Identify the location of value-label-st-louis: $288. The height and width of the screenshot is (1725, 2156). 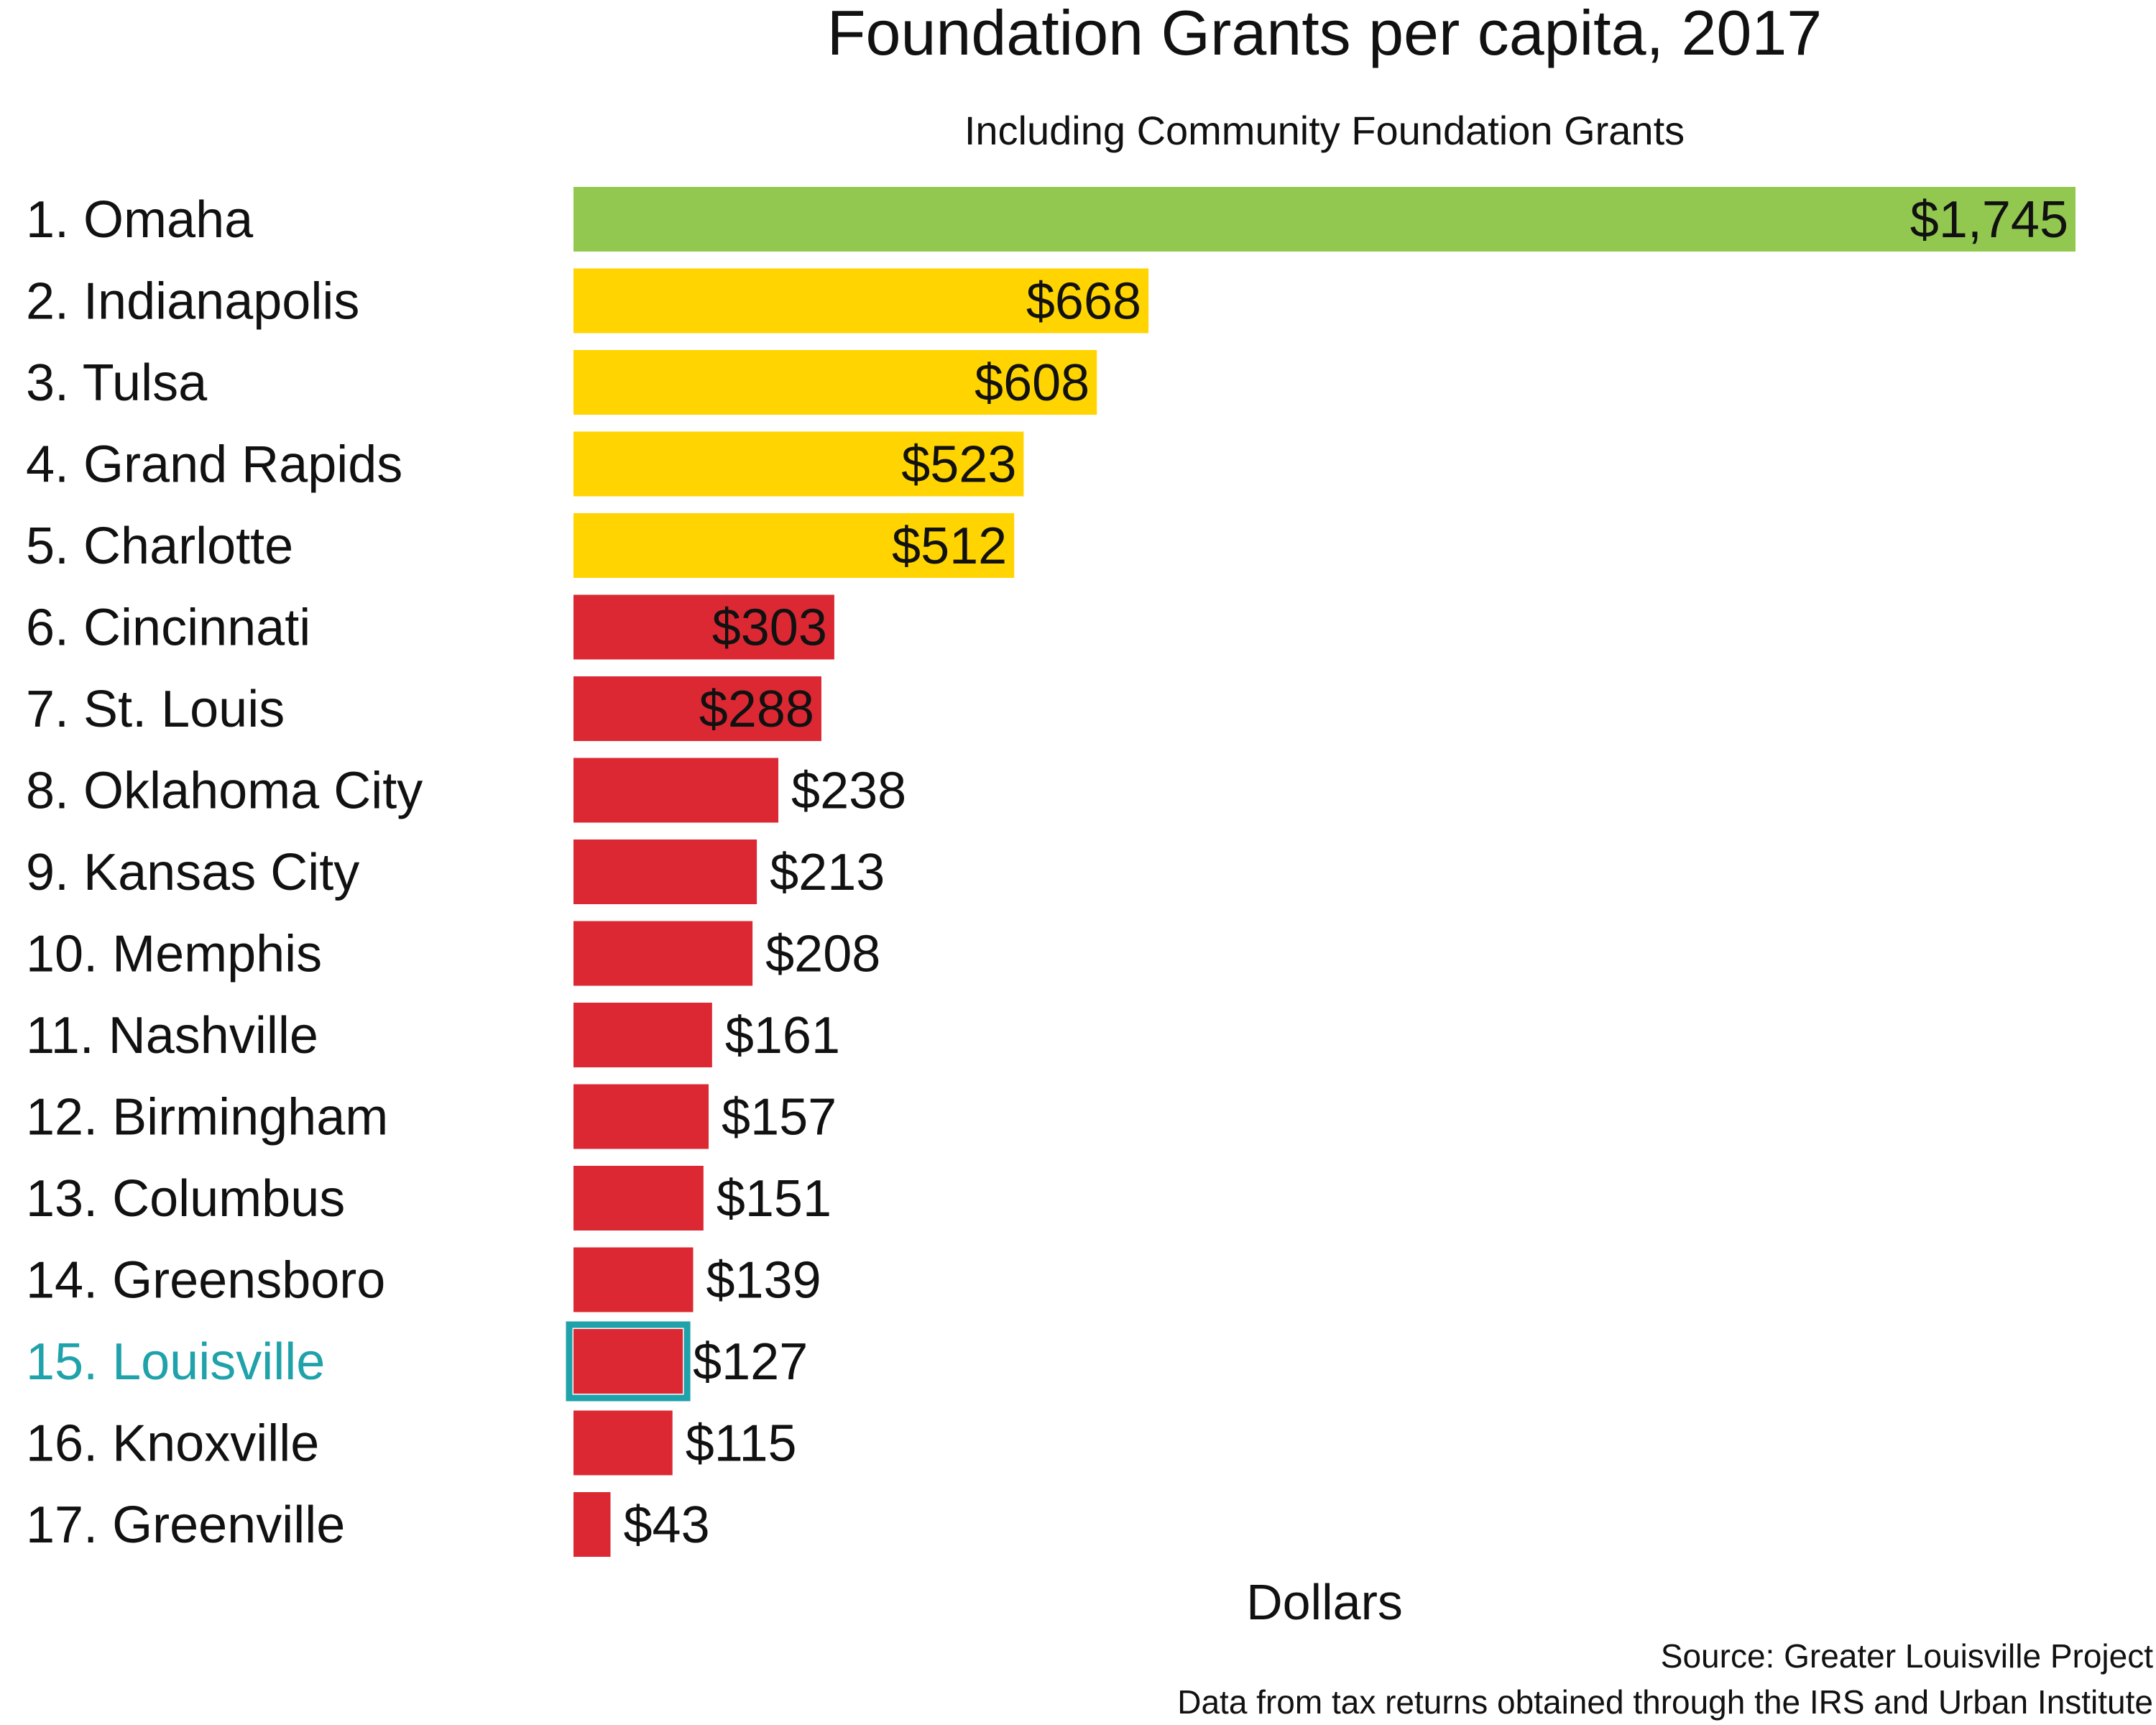
(757, 709).